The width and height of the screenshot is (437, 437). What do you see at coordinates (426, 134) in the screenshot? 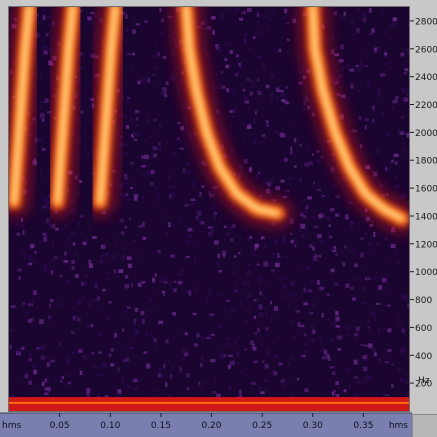
I see `y-tick-label: 2000` at bounding box center [426, 134].